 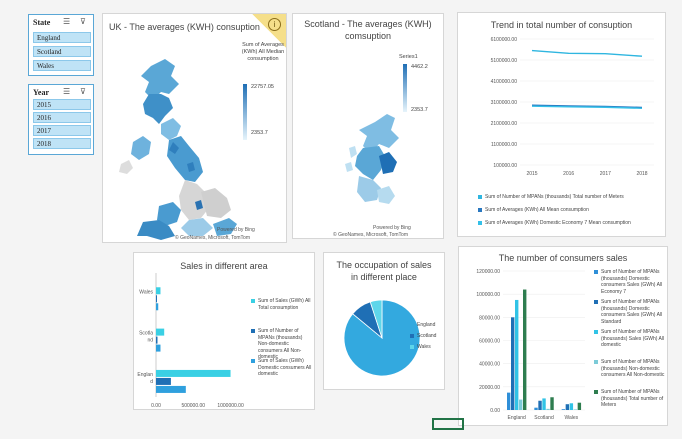 What do you see at coordinates (419, 67) in the screenshot?
I see `scotland-legend-max: 4462.2` at bounding box center [419, 67].